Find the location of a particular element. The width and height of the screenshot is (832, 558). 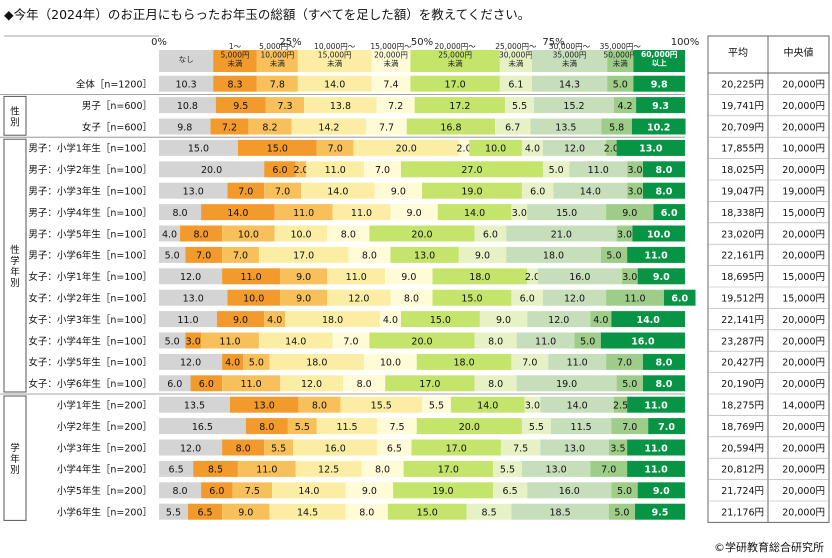

axis-tick-label: 50% is located at coordinates (422, 42).